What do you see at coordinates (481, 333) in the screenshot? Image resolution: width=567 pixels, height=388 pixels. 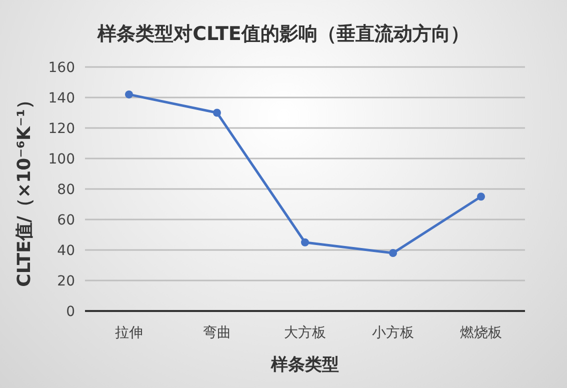 I see `x-tick-label: 燃烧板` at bounding box center [481, 333].